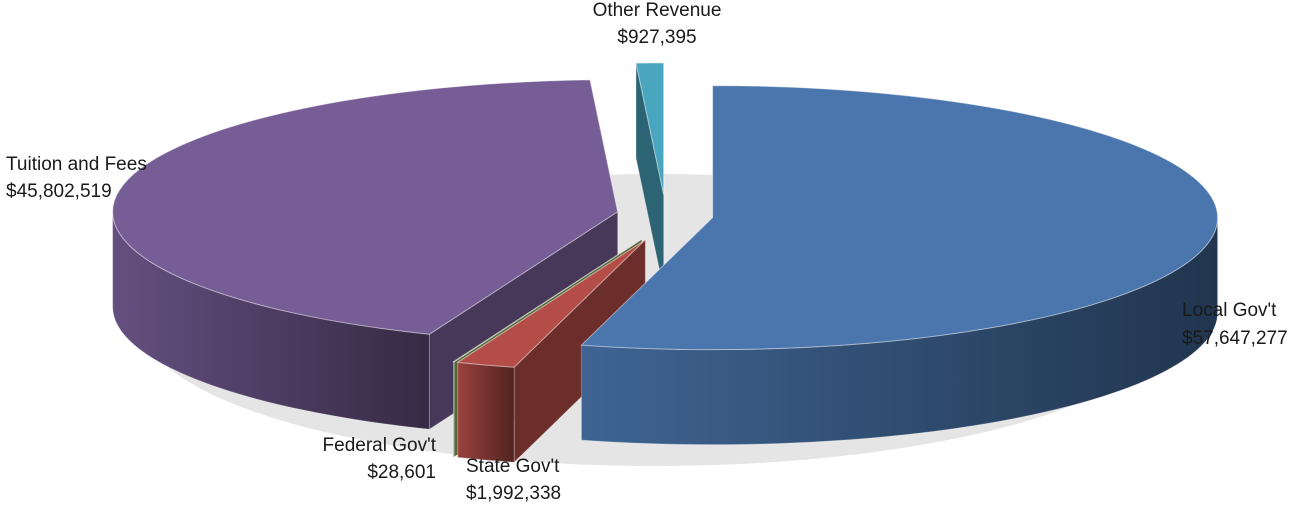 The image size is (1294, 506). I want to click on label-state-gov-t-value: $1,992,338, so click(513, 493).